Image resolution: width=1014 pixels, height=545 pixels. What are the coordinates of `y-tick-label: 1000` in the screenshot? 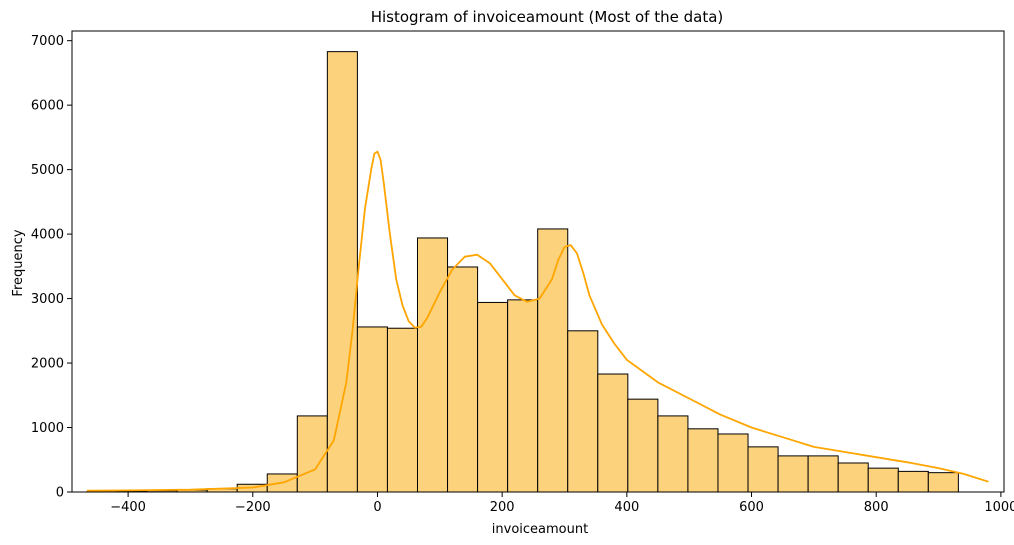 It's located at (47, 428).